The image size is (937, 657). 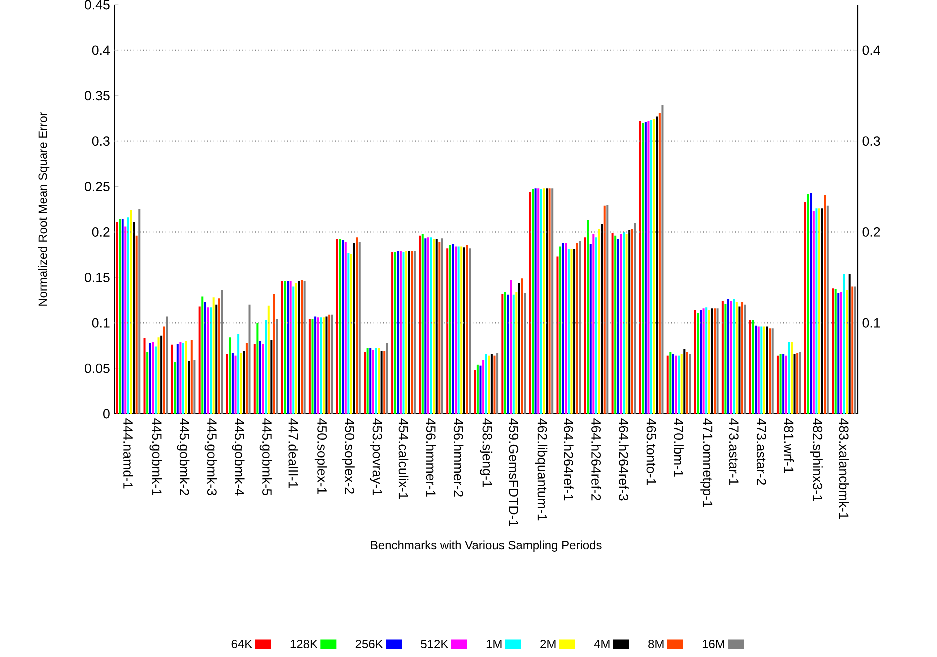 I want to click on legend-label: 16M, so click(x=713, y=644).